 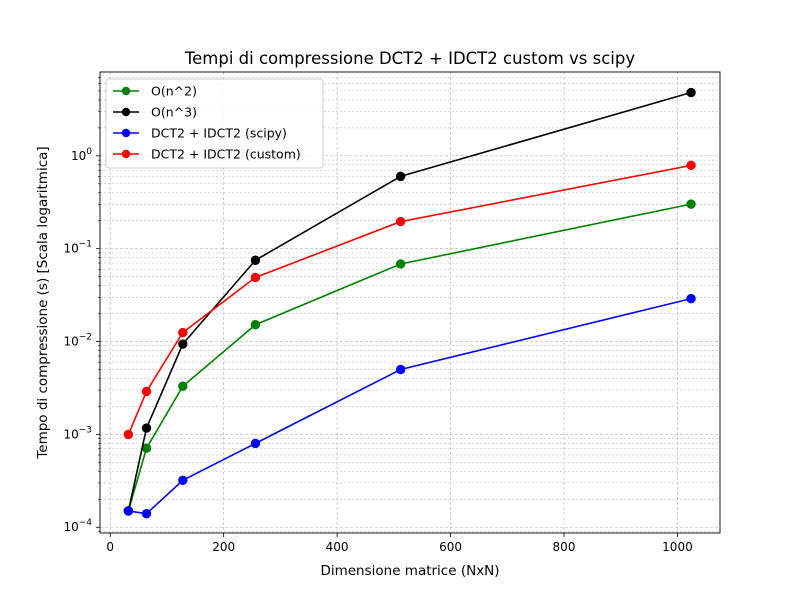 What do you see at coordinates (223, 547) in the screenshot?
I see `x-tick-label: 200` at bounding box center [223, 547].